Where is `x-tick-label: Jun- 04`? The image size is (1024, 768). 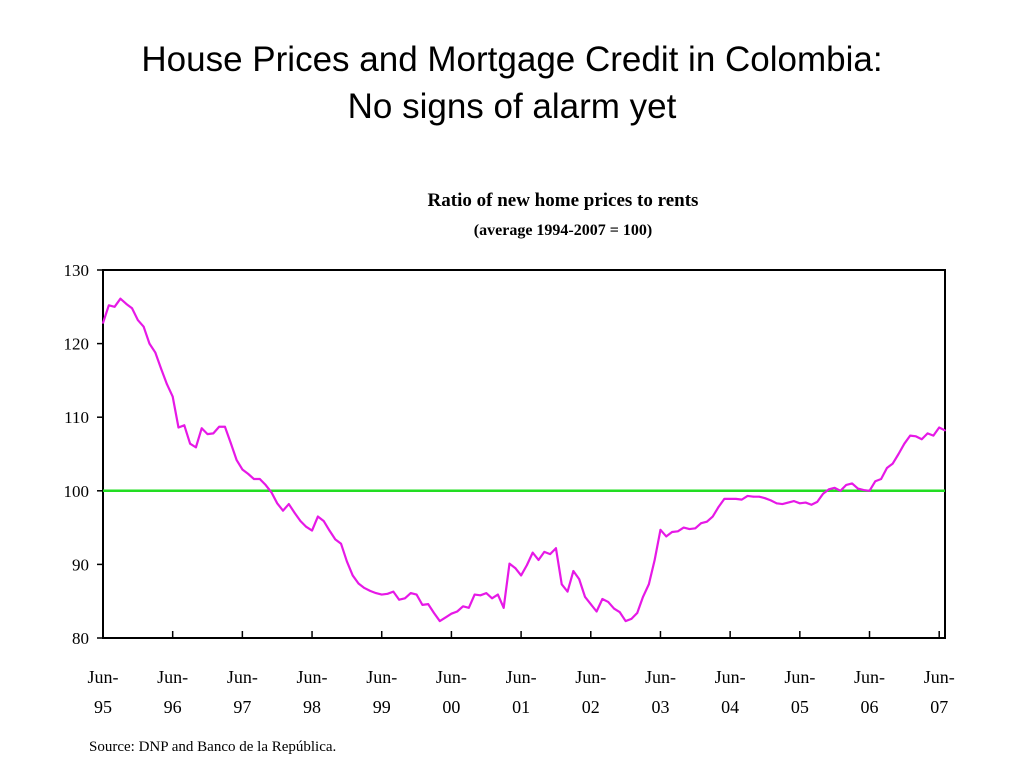
x-tick-label: Jun- 04 is located at coordinates (730, 692).